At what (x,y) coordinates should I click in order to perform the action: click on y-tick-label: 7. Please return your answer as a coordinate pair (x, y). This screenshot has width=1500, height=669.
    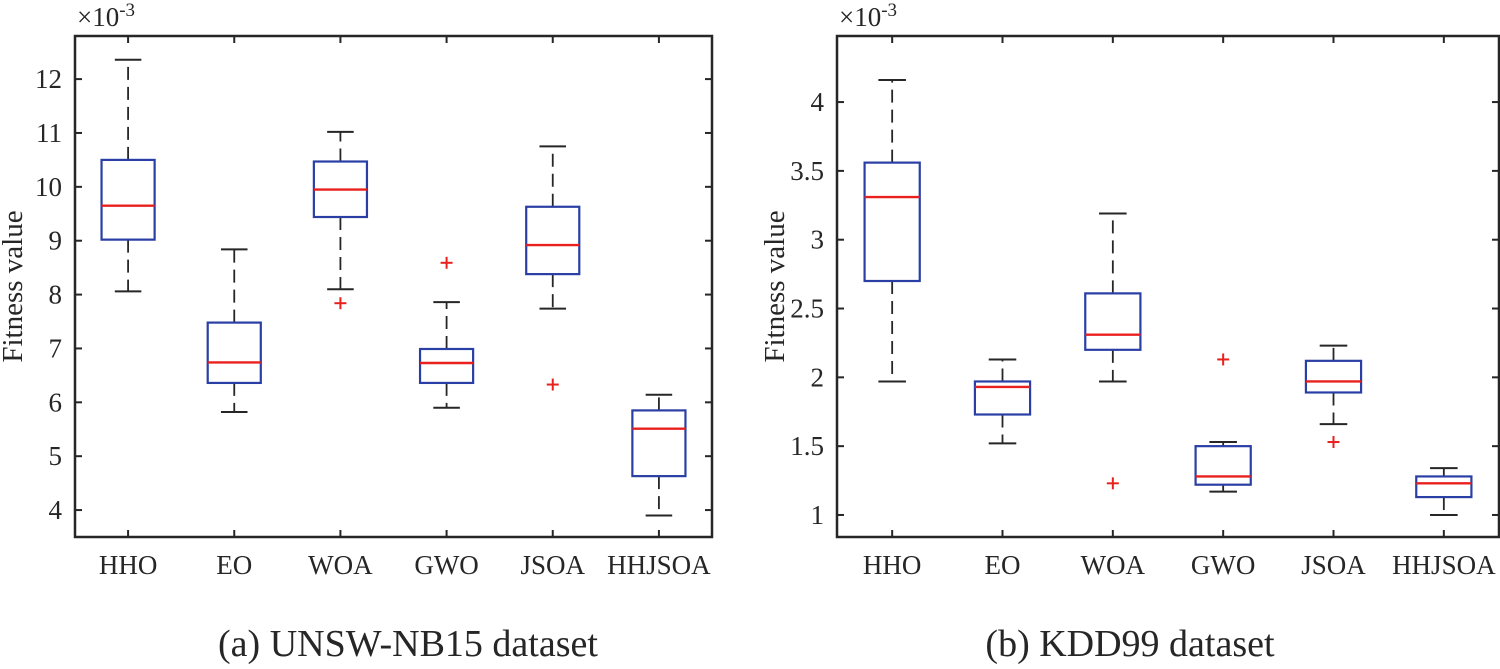
    Looking at the image, I should click on (56, 348).